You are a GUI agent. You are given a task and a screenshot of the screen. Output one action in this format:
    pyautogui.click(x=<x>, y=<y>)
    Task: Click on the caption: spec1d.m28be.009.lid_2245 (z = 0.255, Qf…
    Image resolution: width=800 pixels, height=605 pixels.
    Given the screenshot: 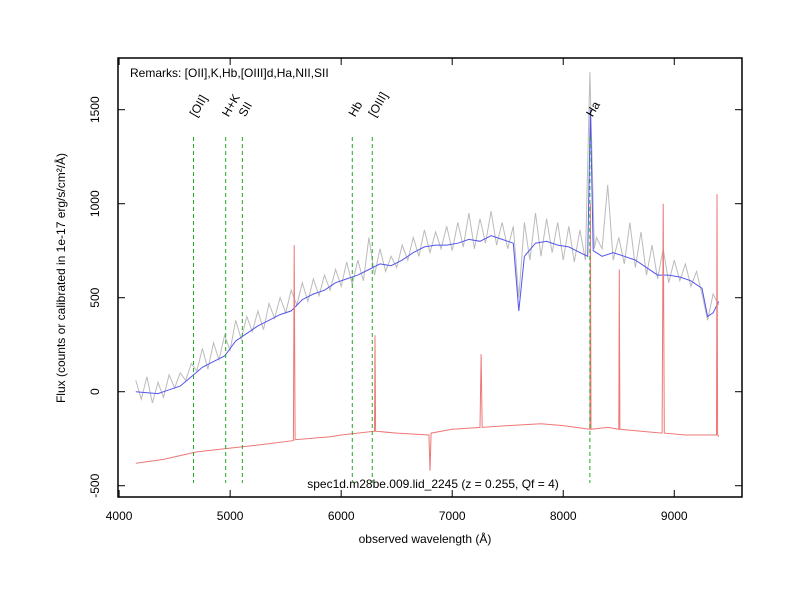 What is the action you would take?
    pyautogui.click(x=433, y=484)
    